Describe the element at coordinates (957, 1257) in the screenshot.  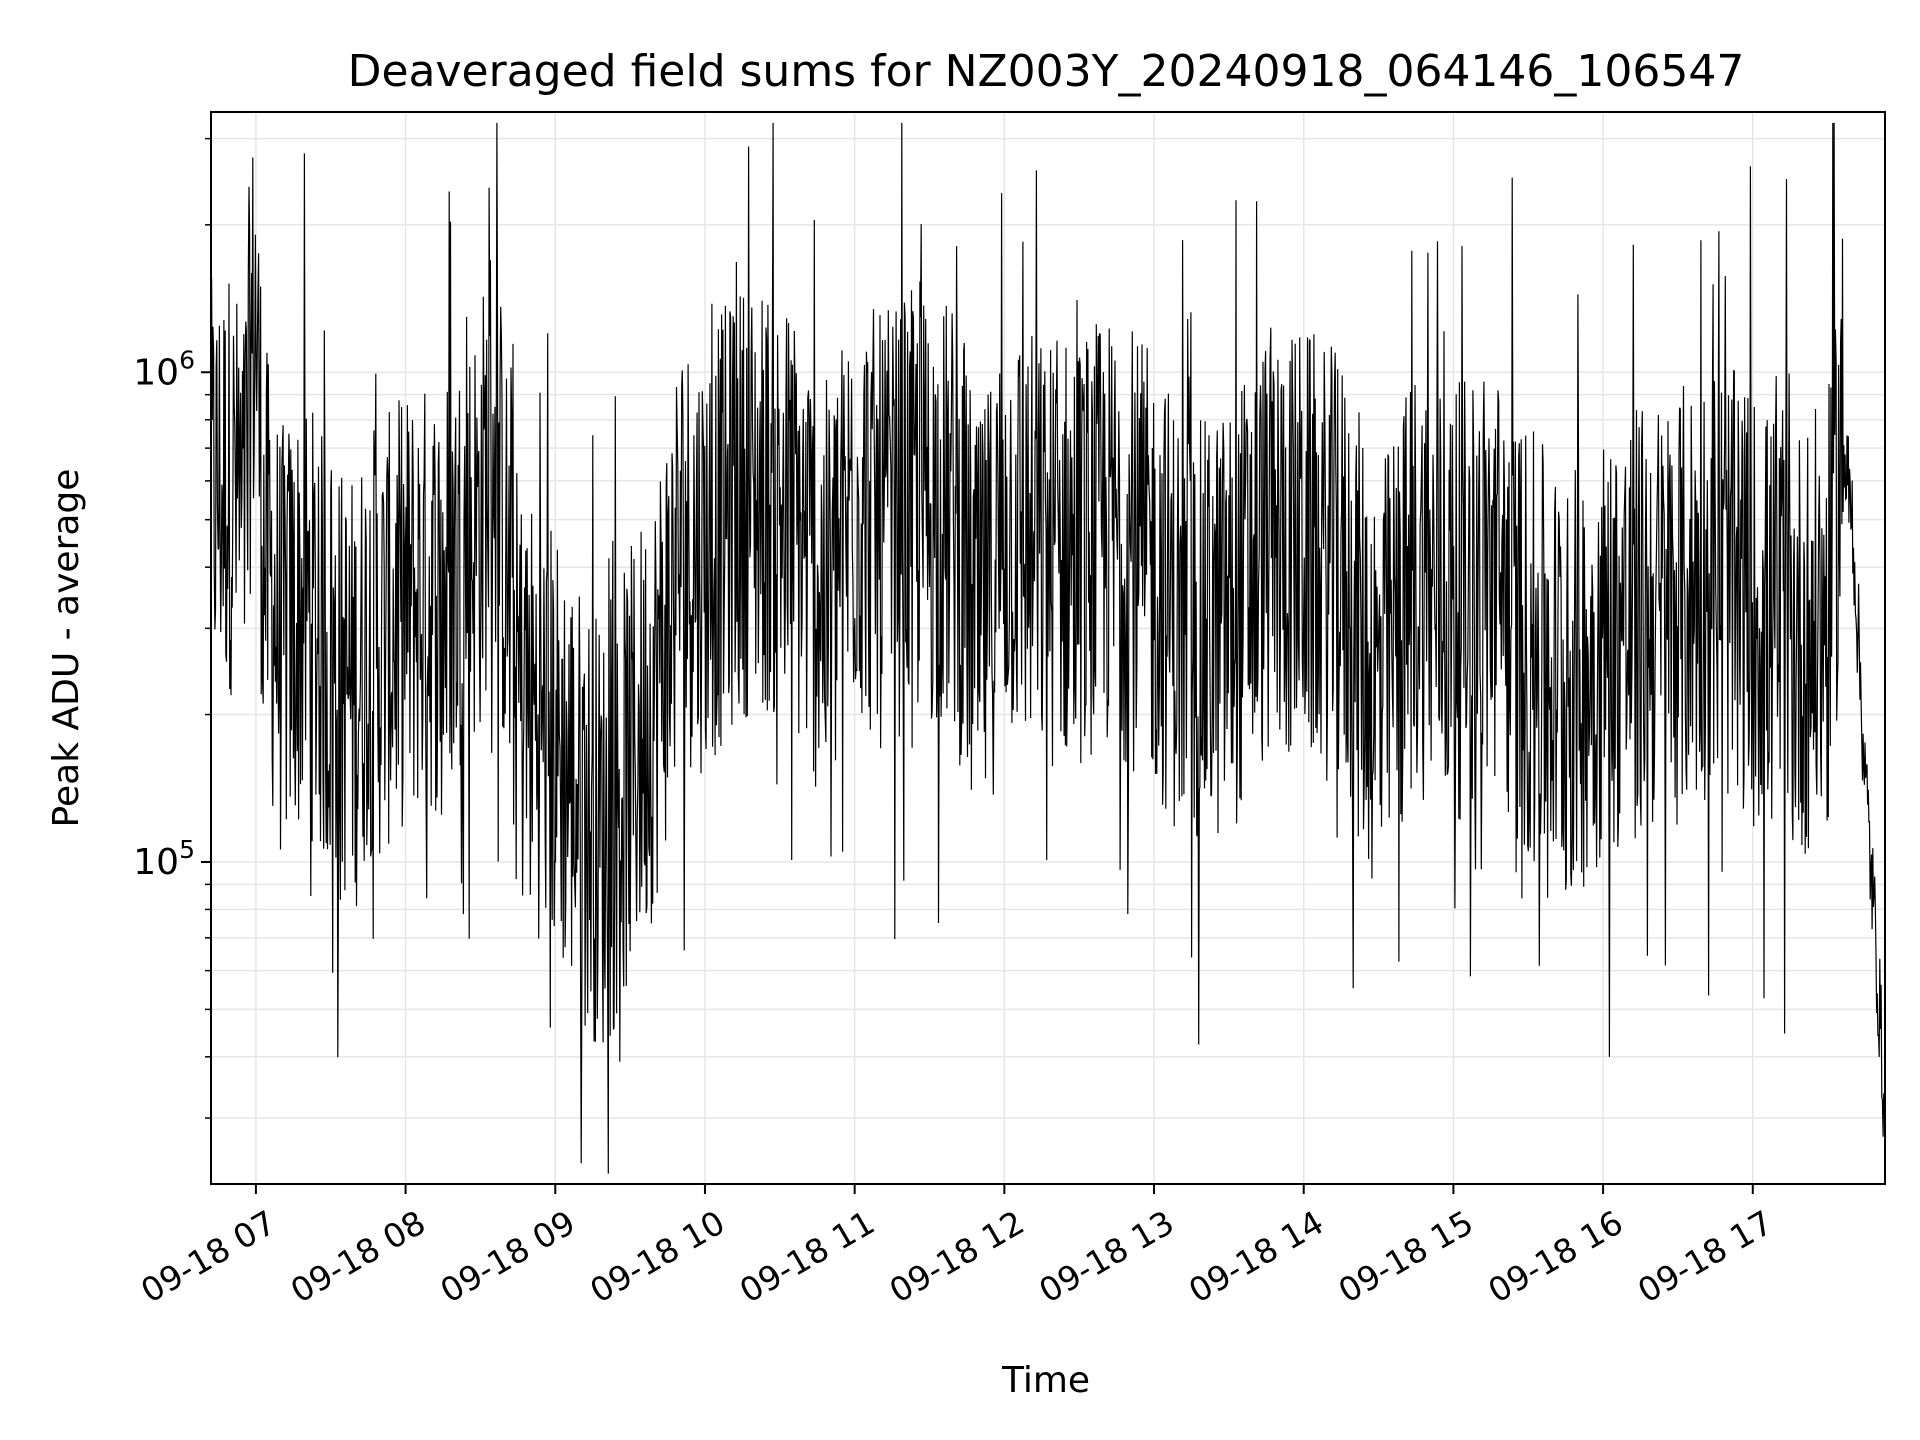
I see `x-tick-label: 09-18 12` at that location.